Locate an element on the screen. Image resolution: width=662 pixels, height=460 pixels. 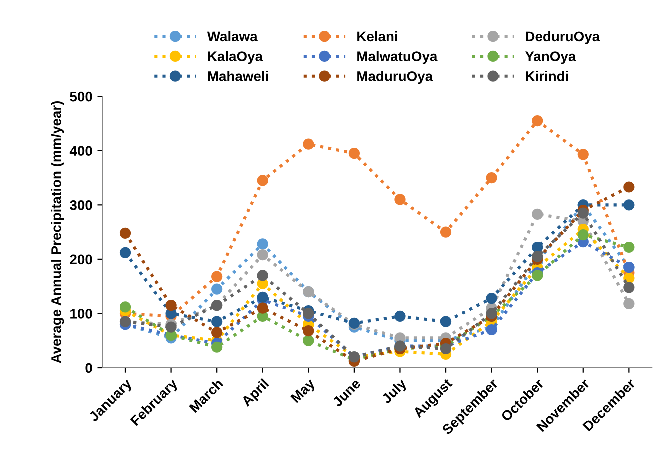
y-tick-label: 400 is located at coordinates (81, 151).